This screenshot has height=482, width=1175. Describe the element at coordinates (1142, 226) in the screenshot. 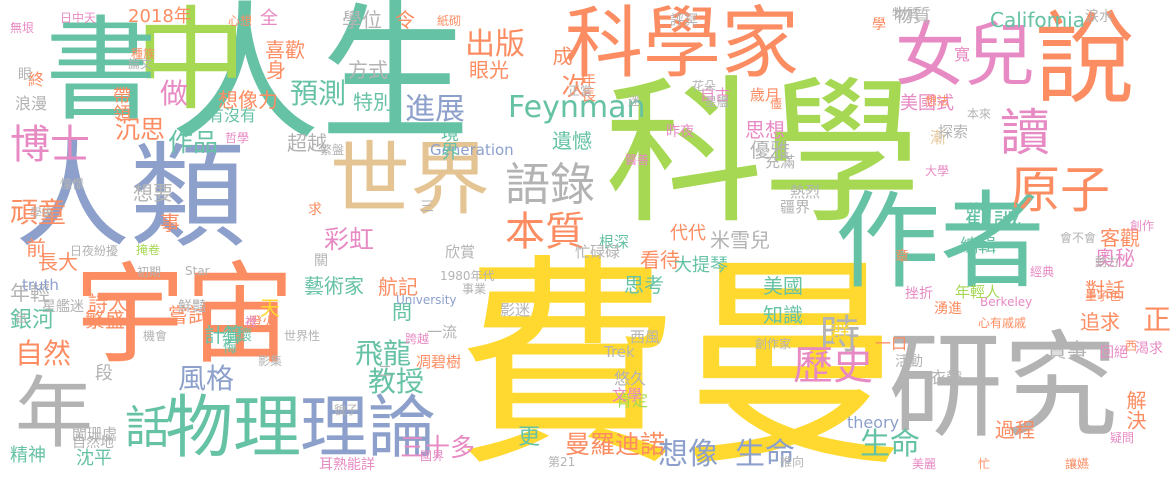

I see `cloud-word: 創作` at that location.